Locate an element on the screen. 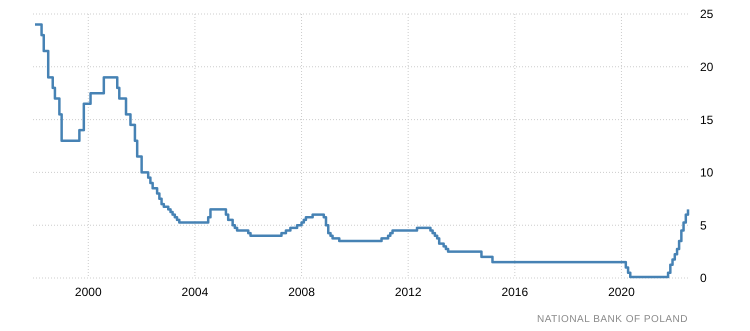  x-tick-label: 2016 is located at coordinates (514, 292).